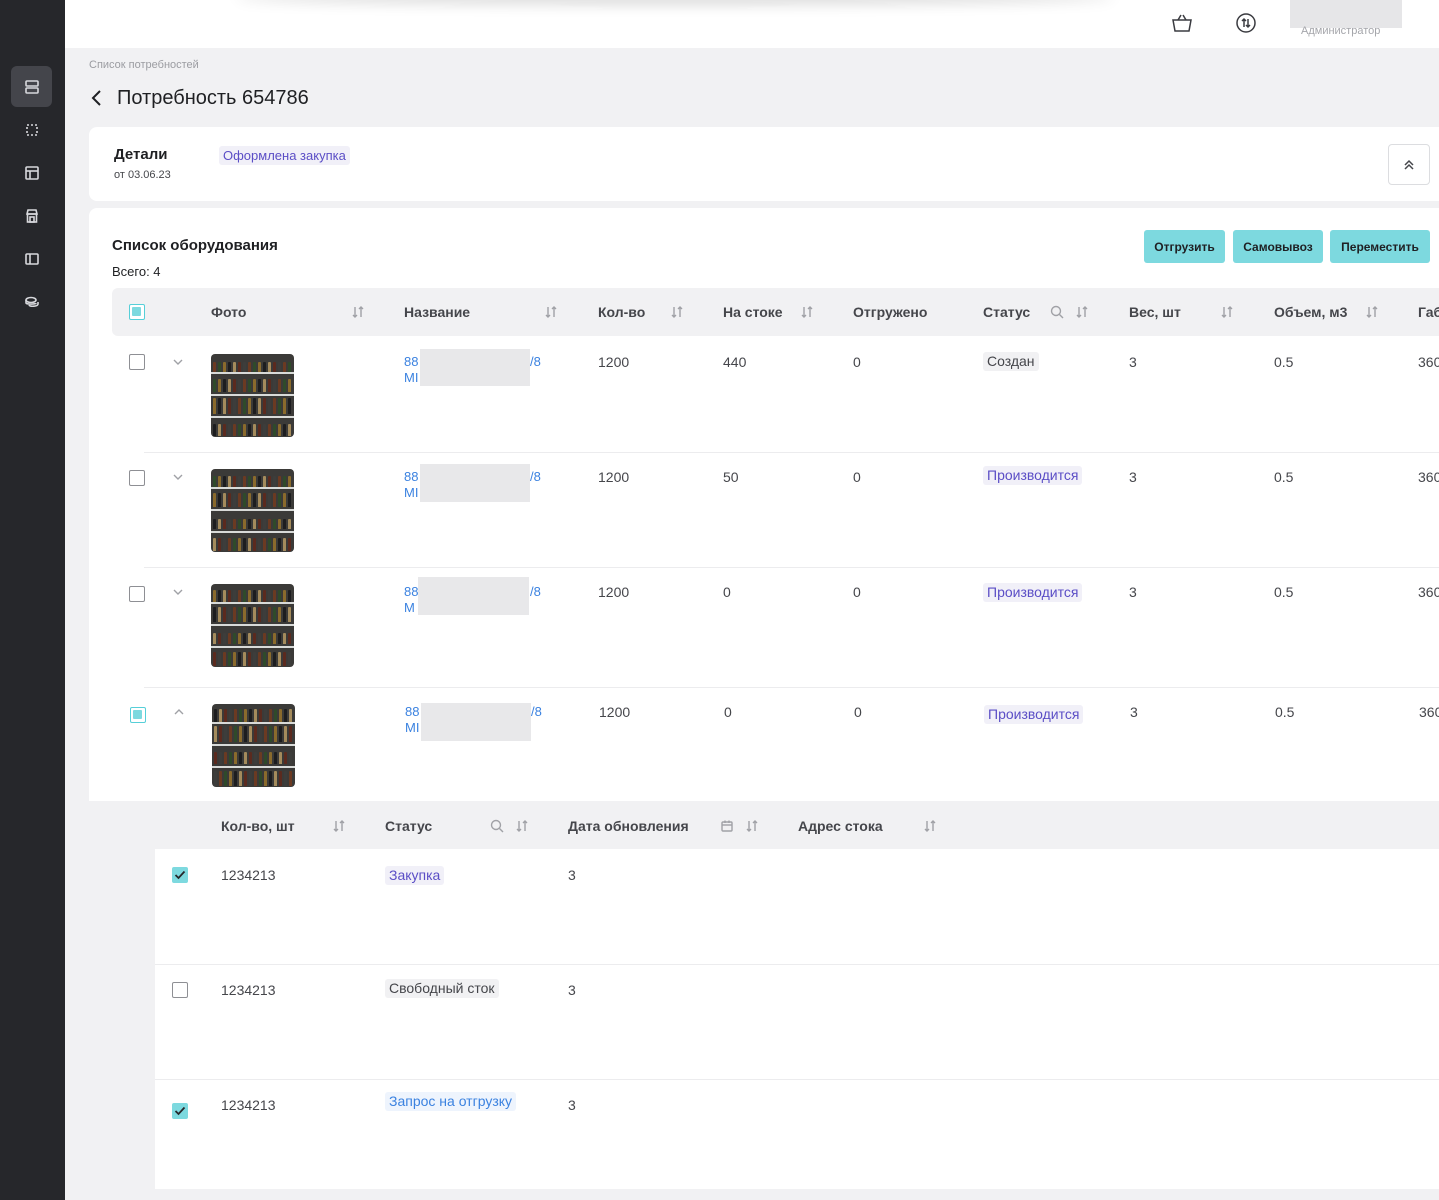  I want to click on sidebar-item-panel, so click(31, 258).